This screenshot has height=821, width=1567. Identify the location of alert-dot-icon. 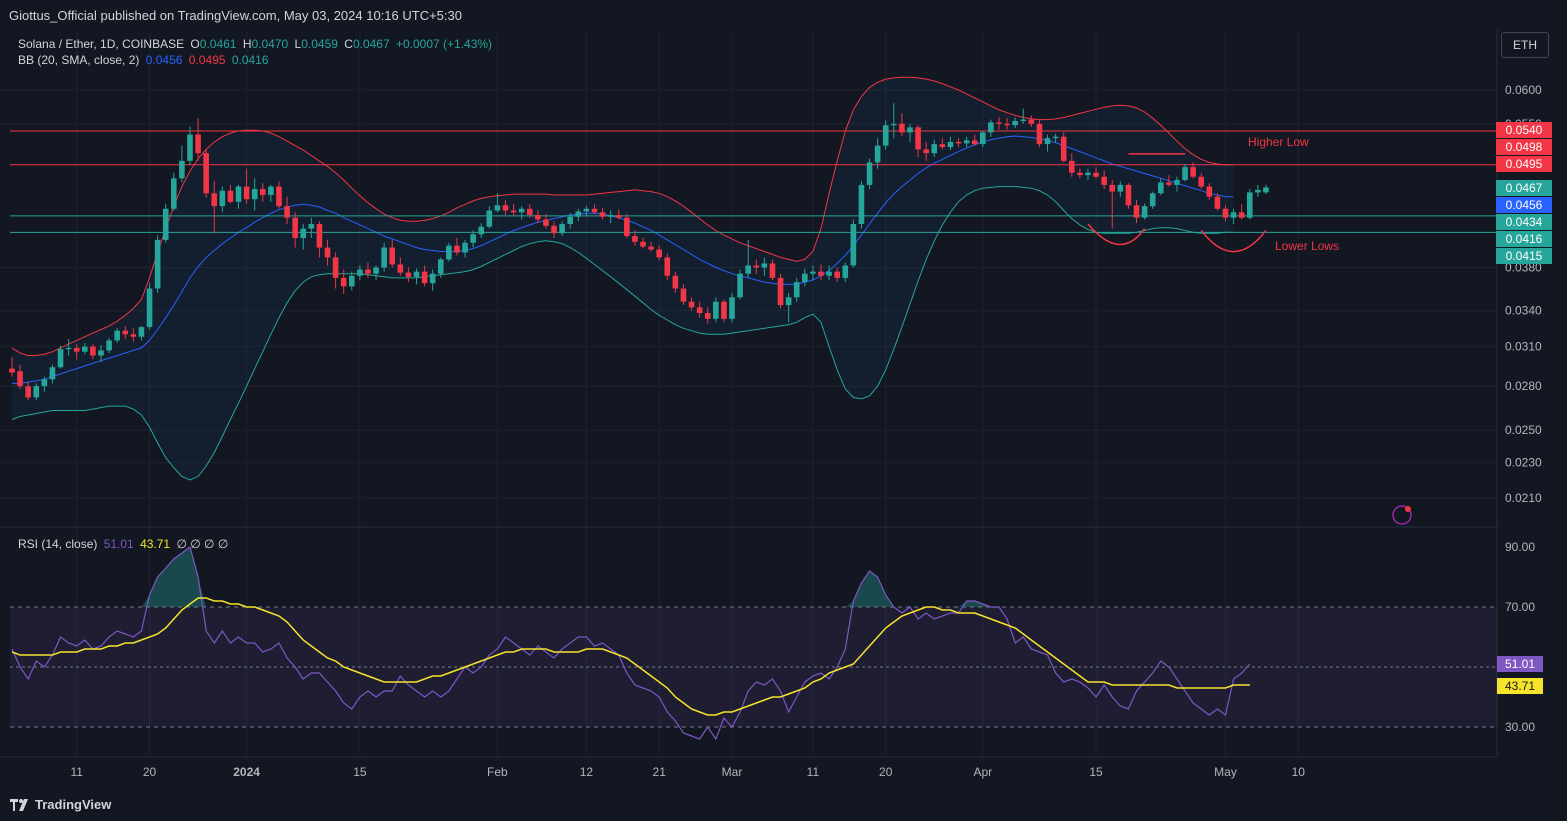
(1408, 509).